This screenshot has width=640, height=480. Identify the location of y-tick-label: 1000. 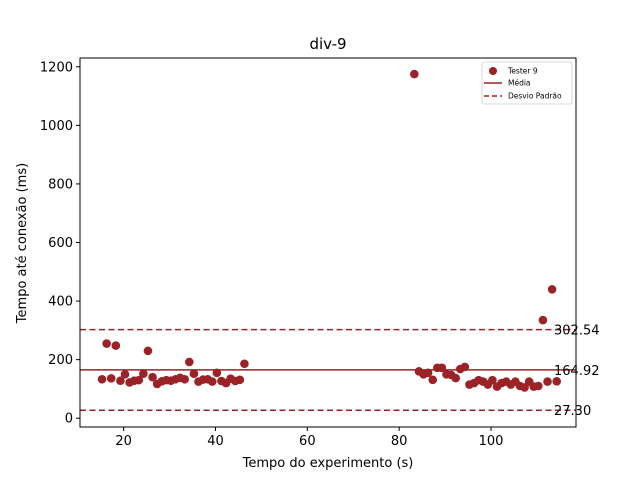
(56, 126).